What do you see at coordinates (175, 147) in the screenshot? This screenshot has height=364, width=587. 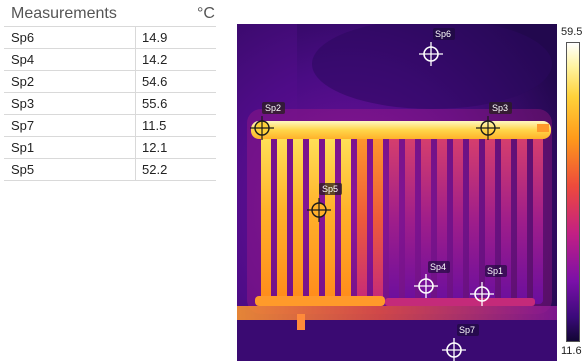 I see `spot-value: 12.1` at bounding box center [175, 147].